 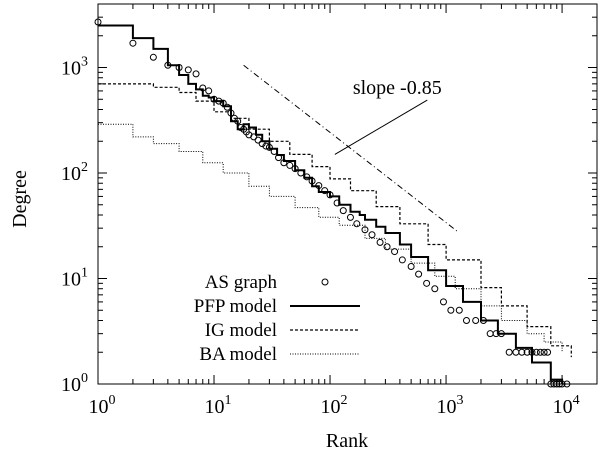 What do you see at coordinates (381, 127) in the screenshot?
I see `slope-annotation-pointer` at bounding box center [381, 127].